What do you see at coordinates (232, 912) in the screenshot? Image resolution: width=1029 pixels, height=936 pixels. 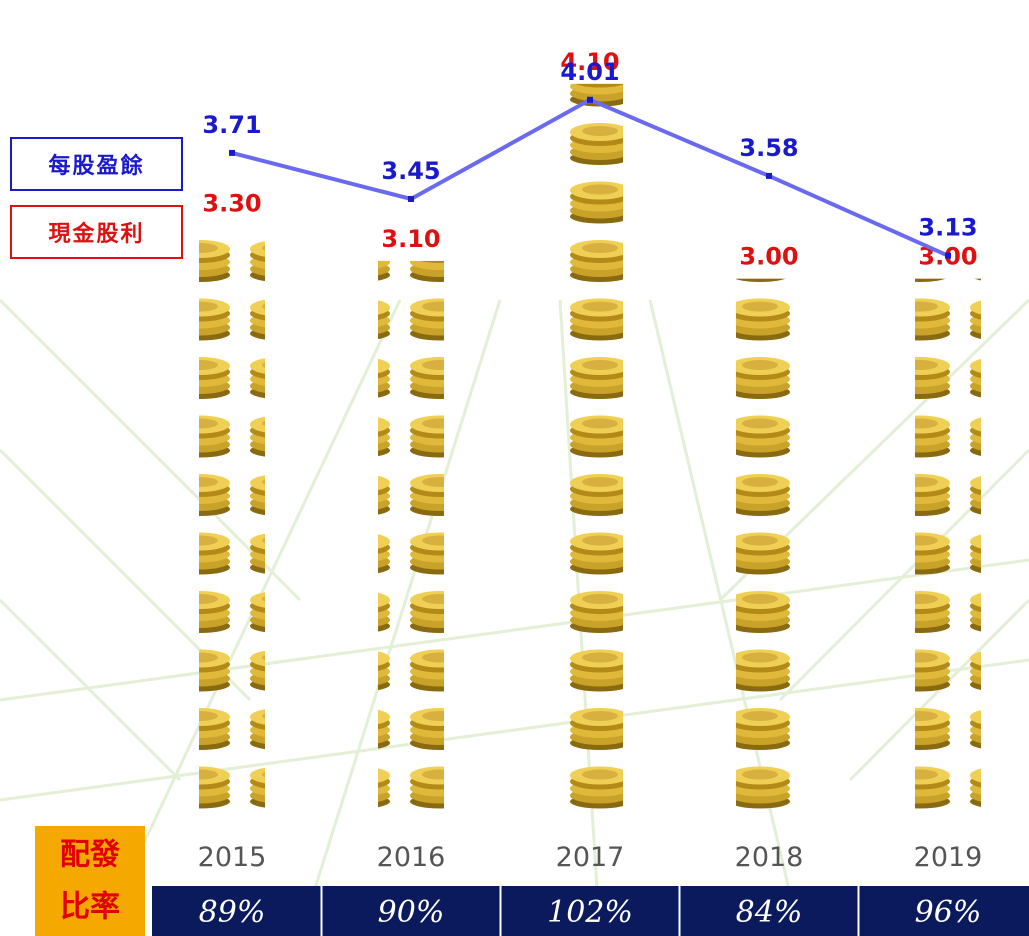 I see `table-cell: 89%` at bounding box center [232, 912].